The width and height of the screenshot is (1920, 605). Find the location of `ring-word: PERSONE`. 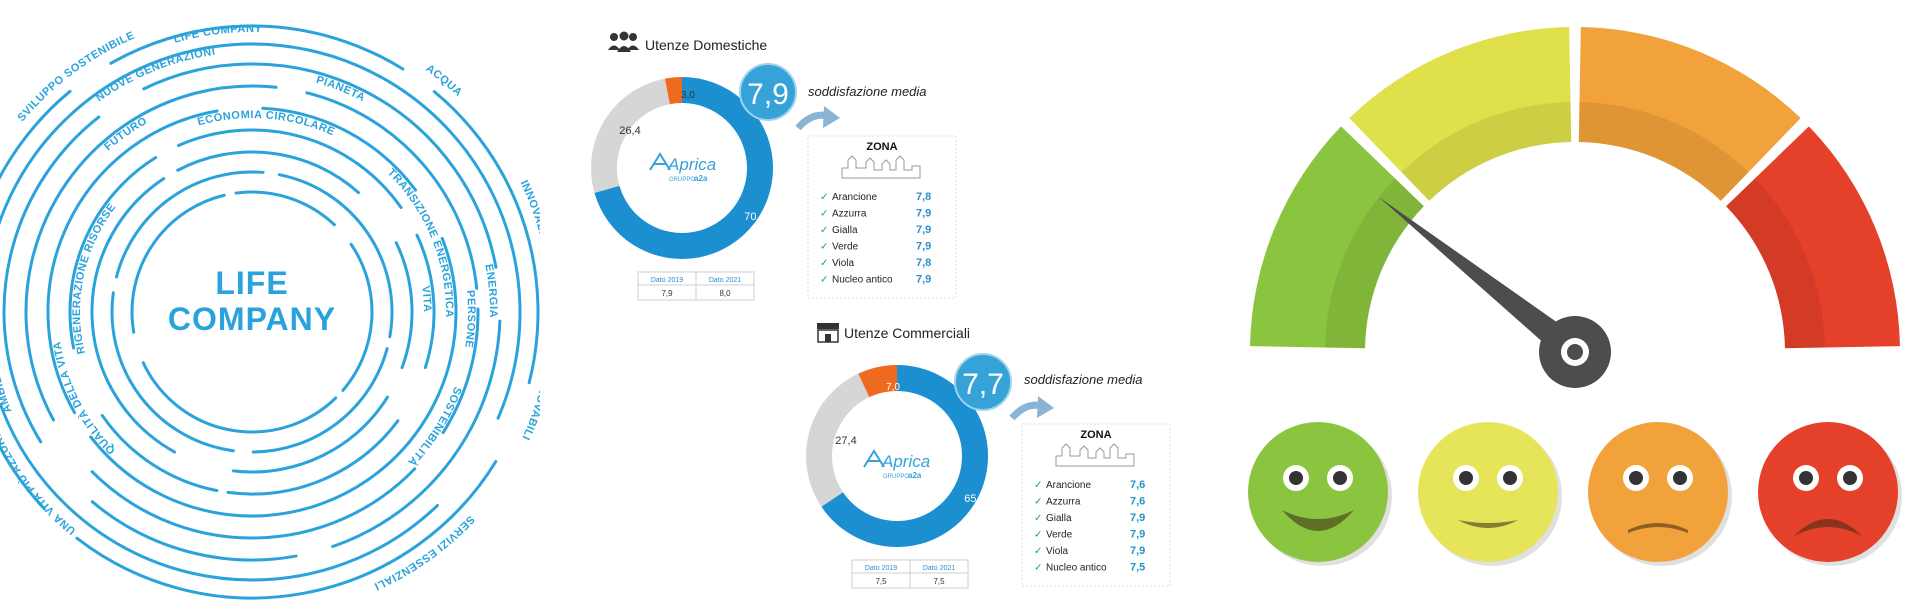

ring-word: PERSONE is located at coordinates (469, 319).